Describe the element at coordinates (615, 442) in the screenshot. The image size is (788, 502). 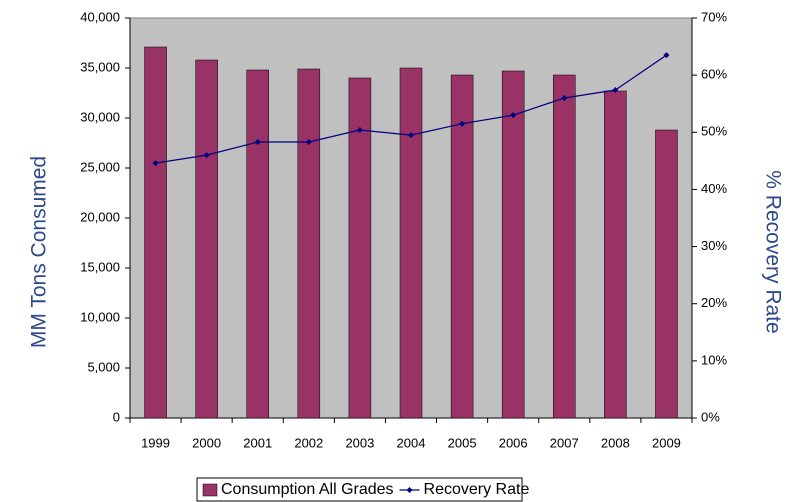
I see `x-tick-label: 2008` at that location.